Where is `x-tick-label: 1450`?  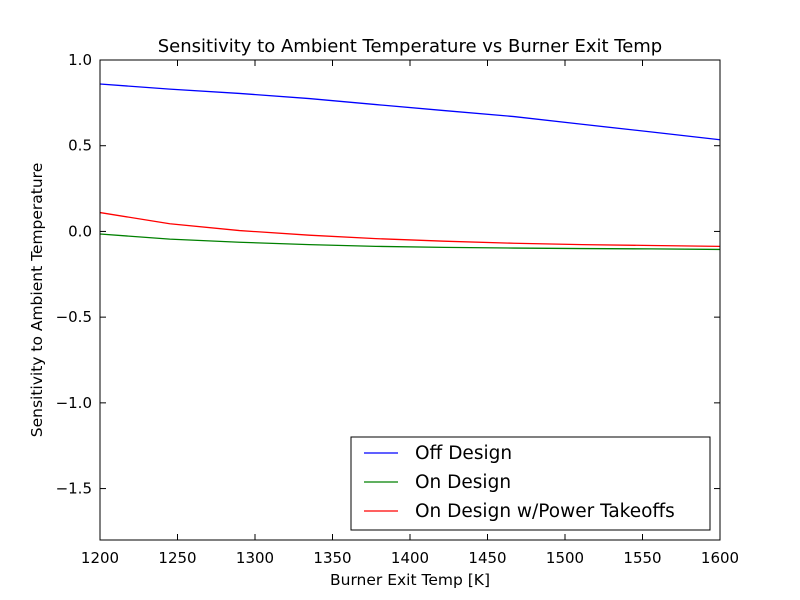 x-tick-label: 1450 is located at coordinates (487, 558).